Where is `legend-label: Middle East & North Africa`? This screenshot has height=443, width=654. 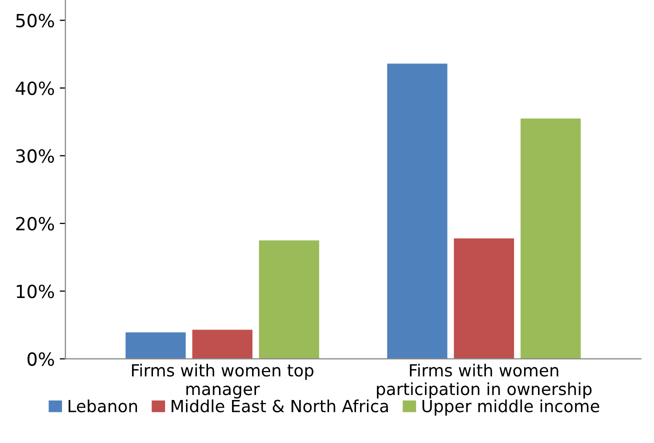
legend-label: Middle East & North Africa is located at coordinates (280, 405).